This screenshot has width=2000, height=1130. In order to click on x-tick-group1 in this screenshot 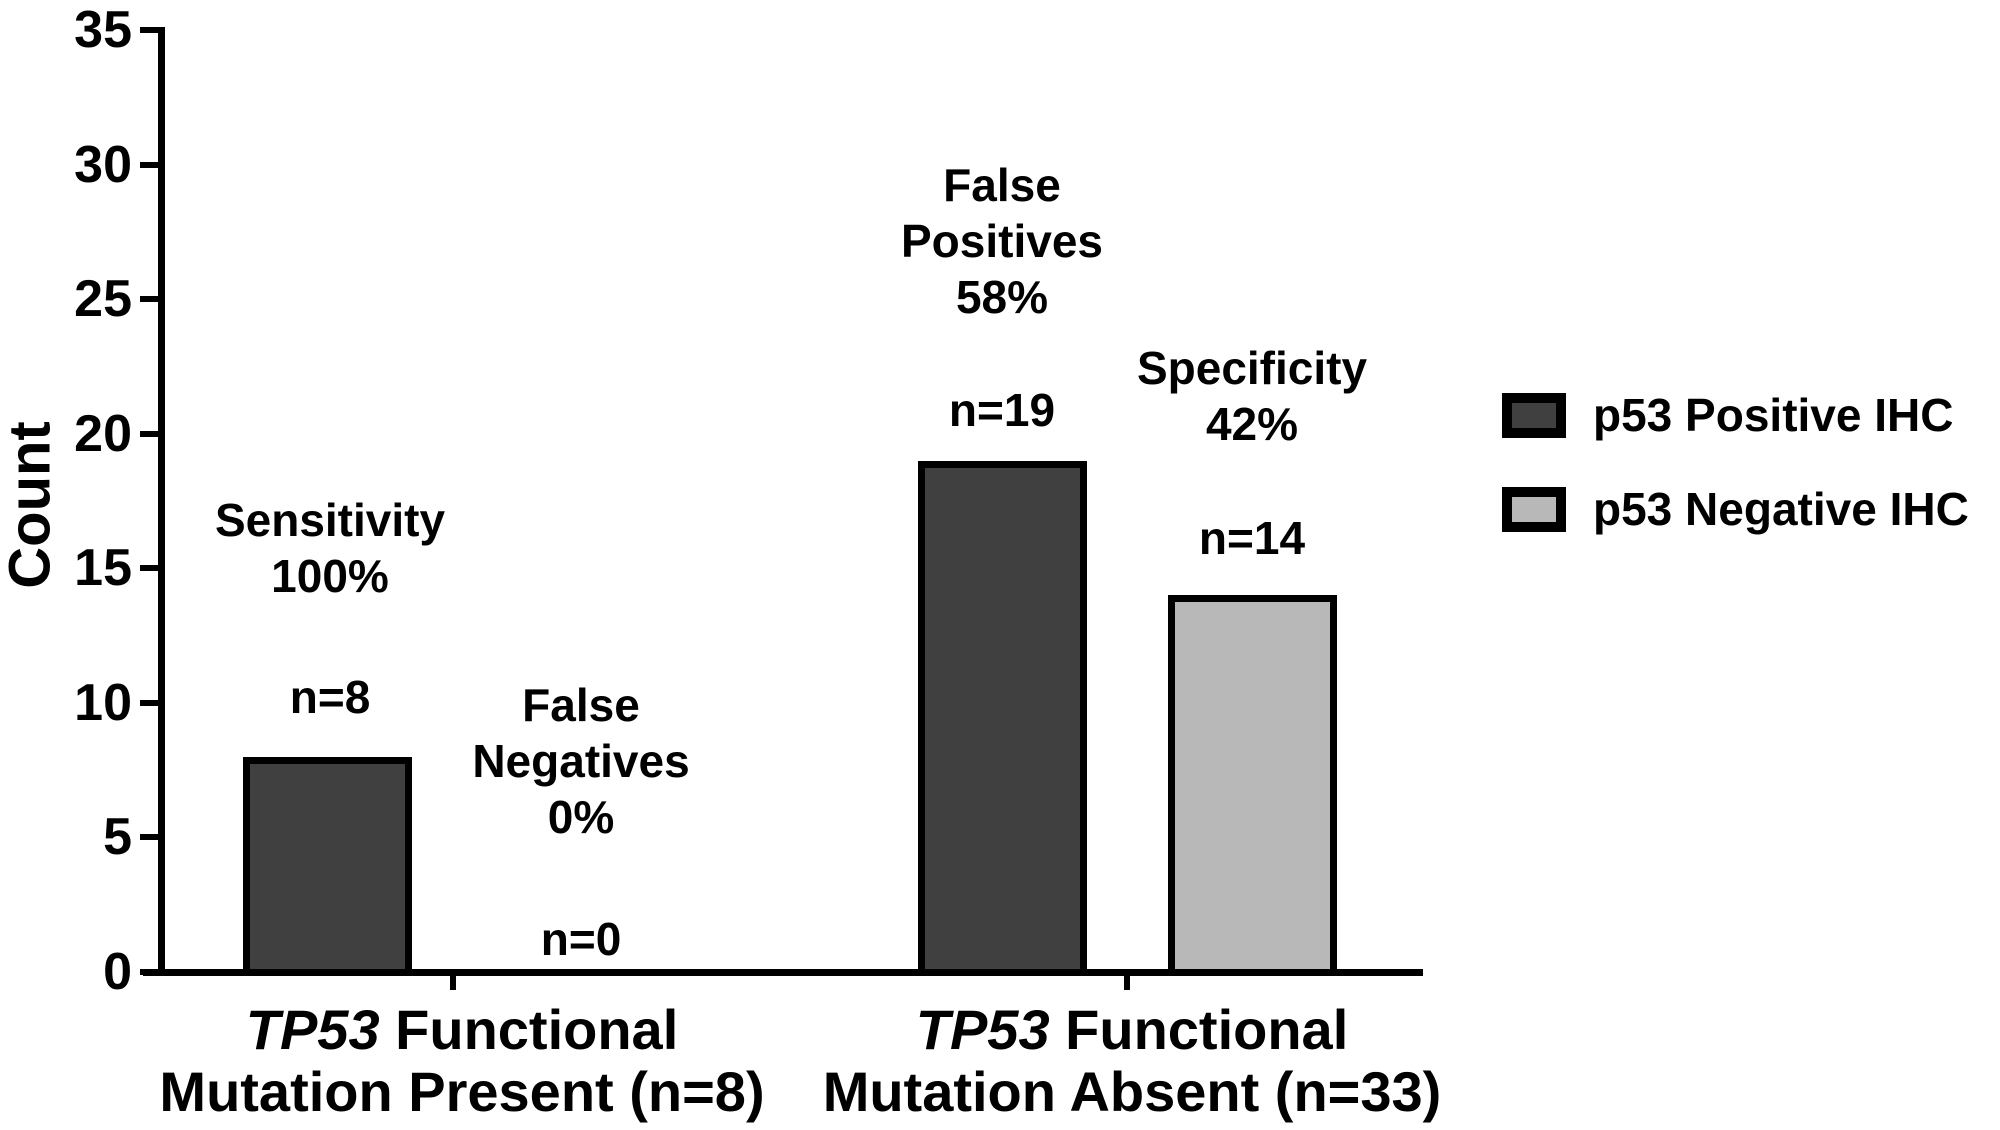, I will do `click(453, 983)`.